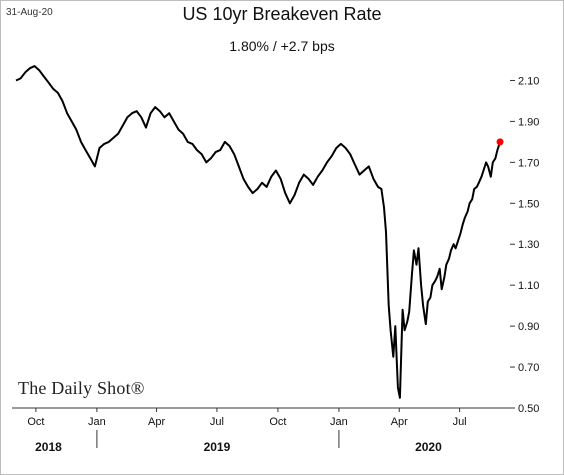 The height and width of the screenshot is (475, 564). What do you see at coordinates (500, 142) in the screenshot?
I see `last-point-marker` at bounding box center [500, 142].